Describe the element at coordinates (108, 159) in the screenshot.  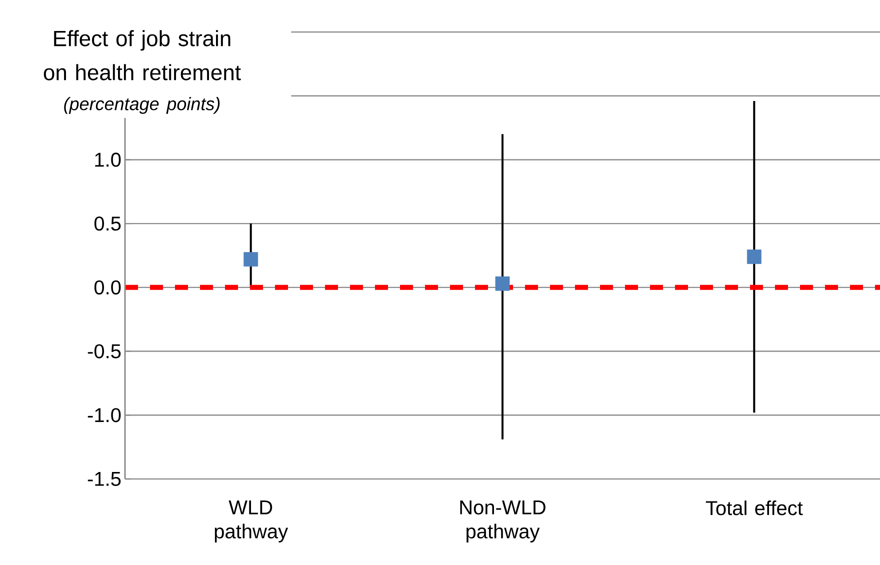
I see `y-tick-label: 1.0` at that location.